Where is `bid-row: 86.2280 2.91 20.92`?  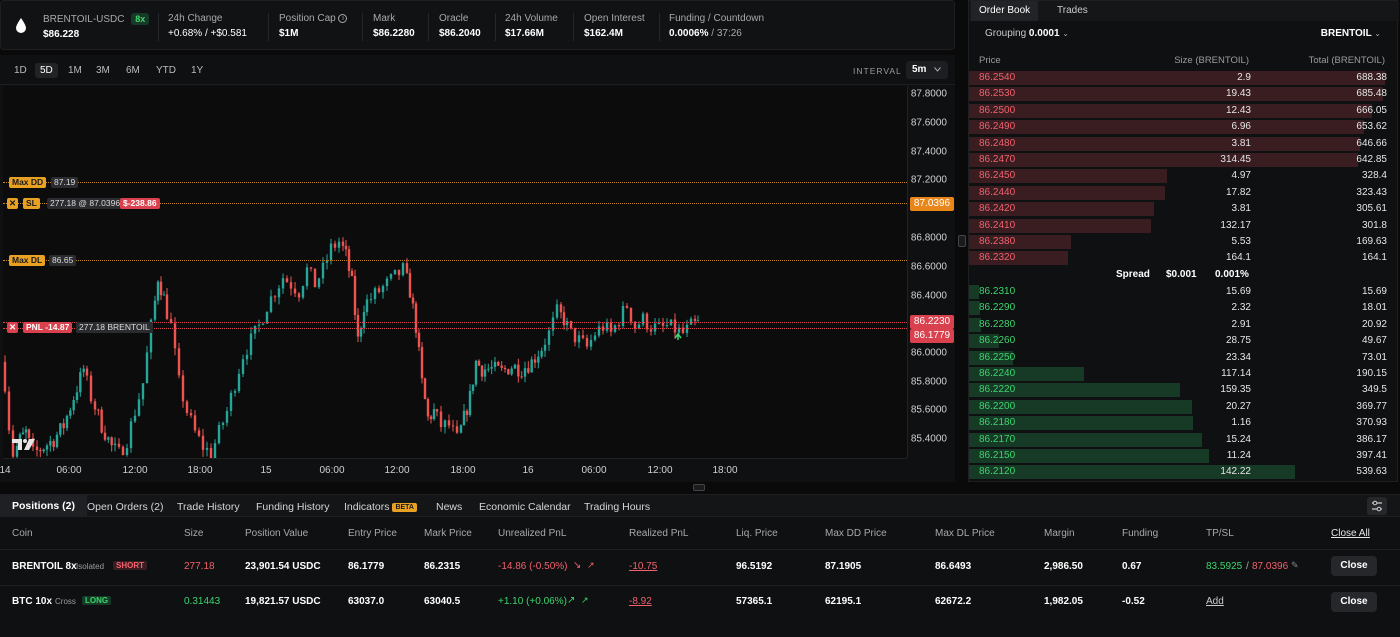
bid-row: 86.2280 2.91 20.92 is located at coordinates (1184, 325).